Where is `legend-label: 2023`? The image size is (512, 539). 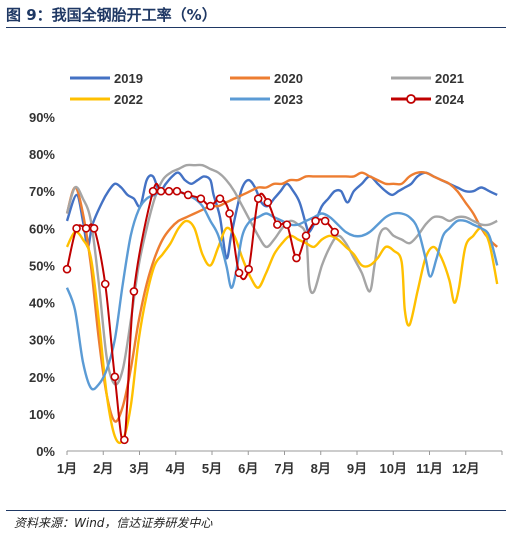
legend-label: 2023 is located at coordinates (288, 99).